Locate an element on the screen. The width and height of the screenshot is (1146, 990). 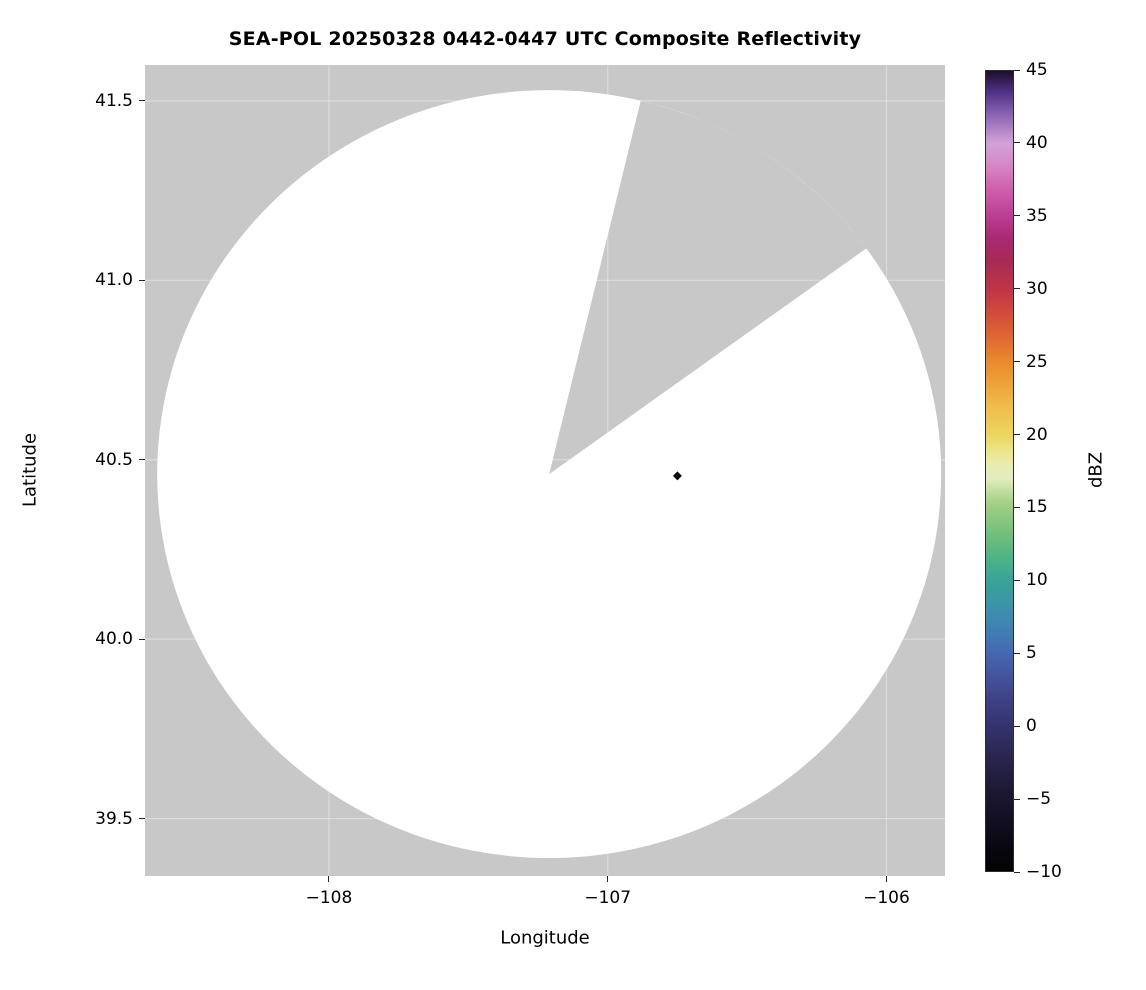
colorbar-tick-label: 40 is located at coordinates (1037, 142).